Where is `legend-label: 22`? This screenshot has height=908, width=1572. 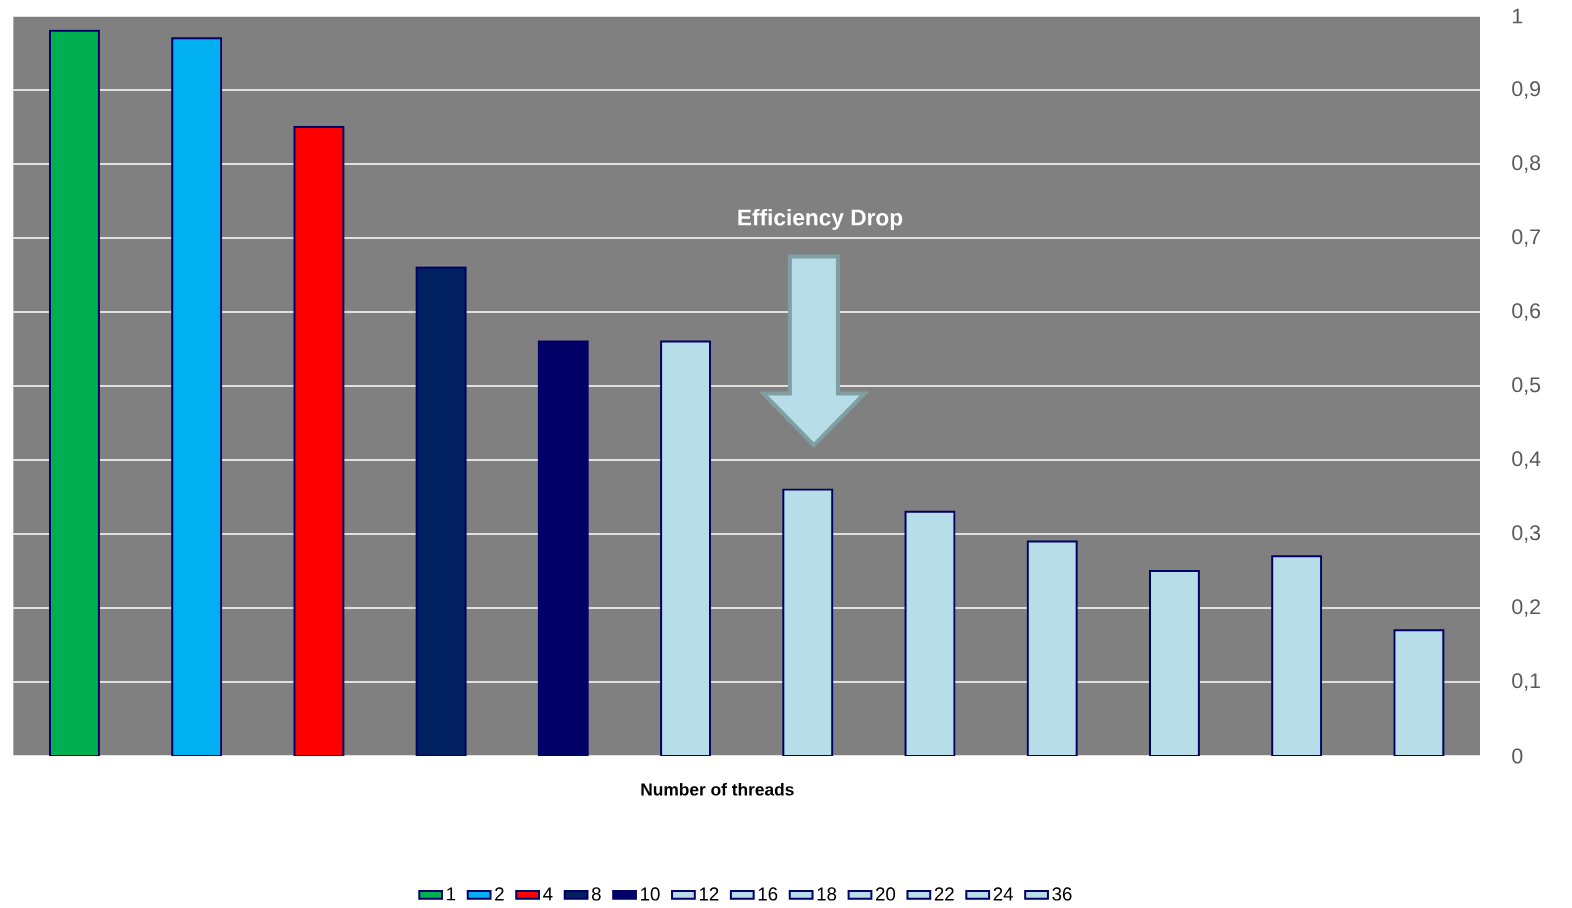
legend-label: 22 is located at coordinates (944, 894).